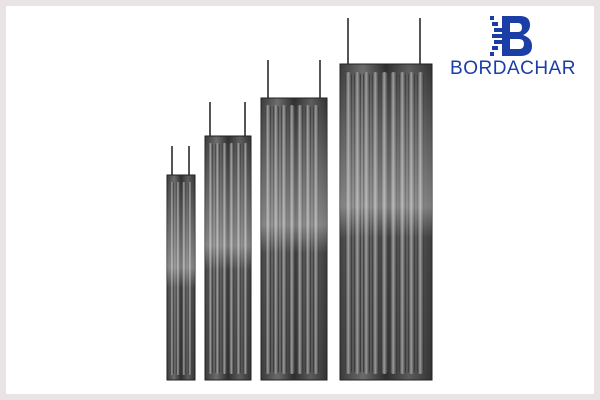 Image resolution: width=600 pixels, height=400 pixels. I want to click on stylized-letter-b-logo-icon, so click(511, 36).